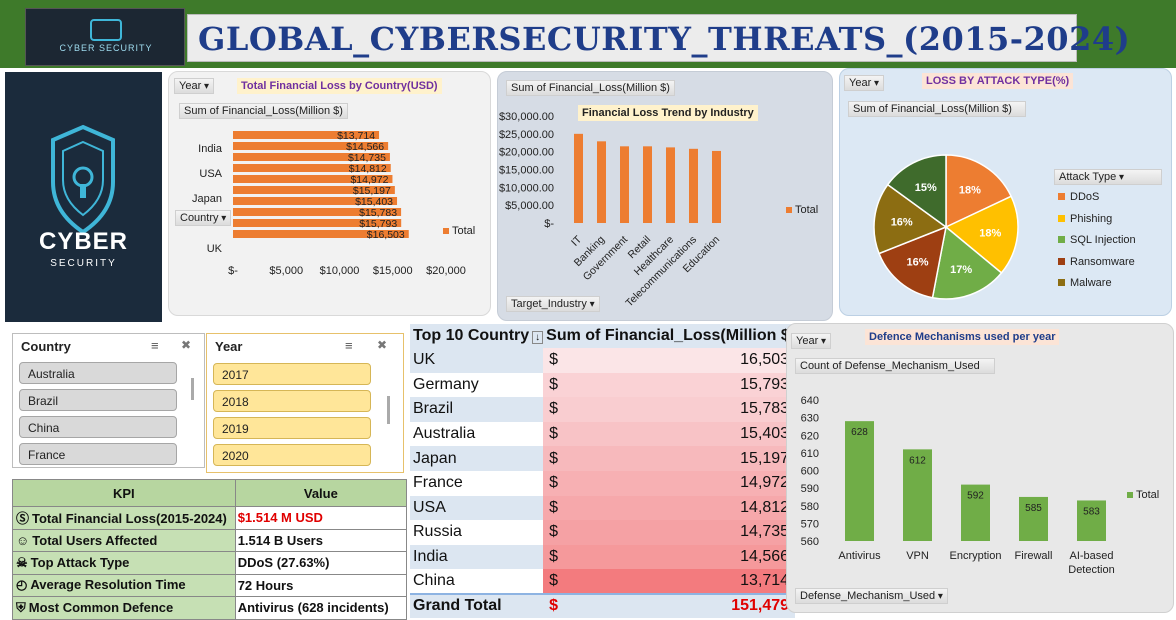  Describe the element at coordinates (477, 336) in the screenshot. I see `top10-country-header: Top 10 Country ↓` at that location.